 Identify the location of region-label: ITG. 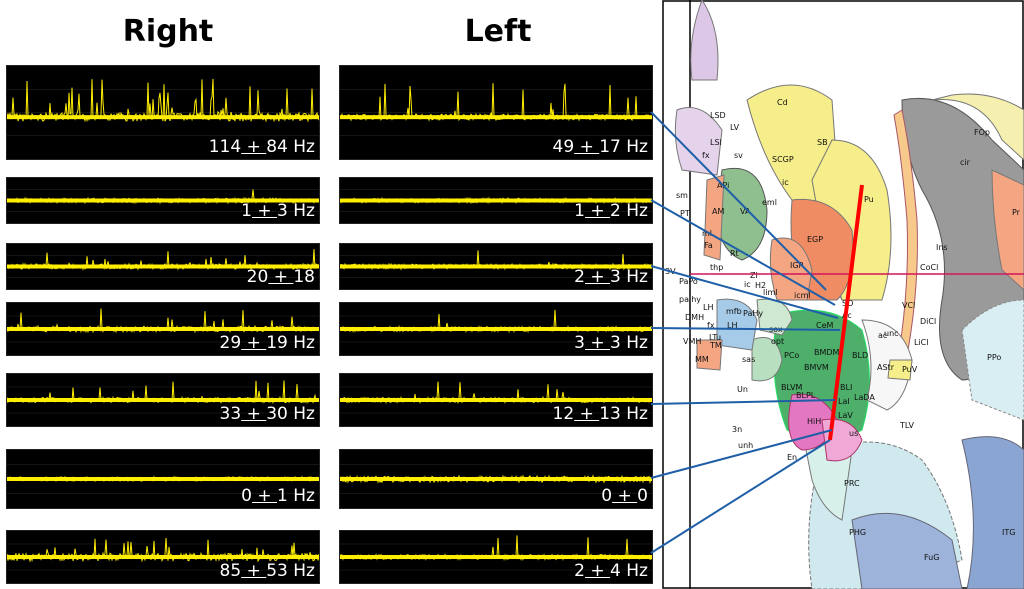
(1008, 532).